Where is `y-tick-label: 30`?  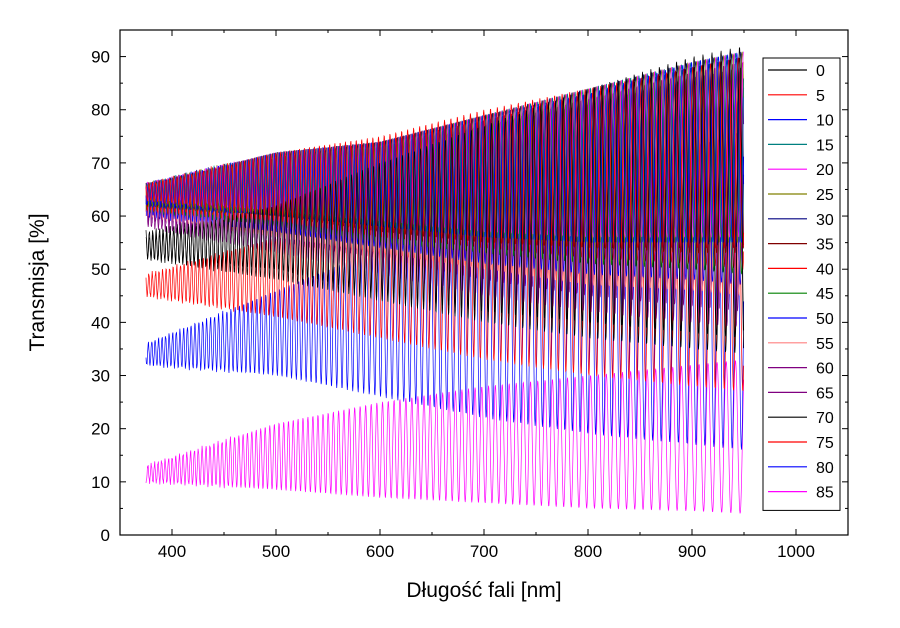
y-tick-label: 30 is located at coordinates (100, 376).